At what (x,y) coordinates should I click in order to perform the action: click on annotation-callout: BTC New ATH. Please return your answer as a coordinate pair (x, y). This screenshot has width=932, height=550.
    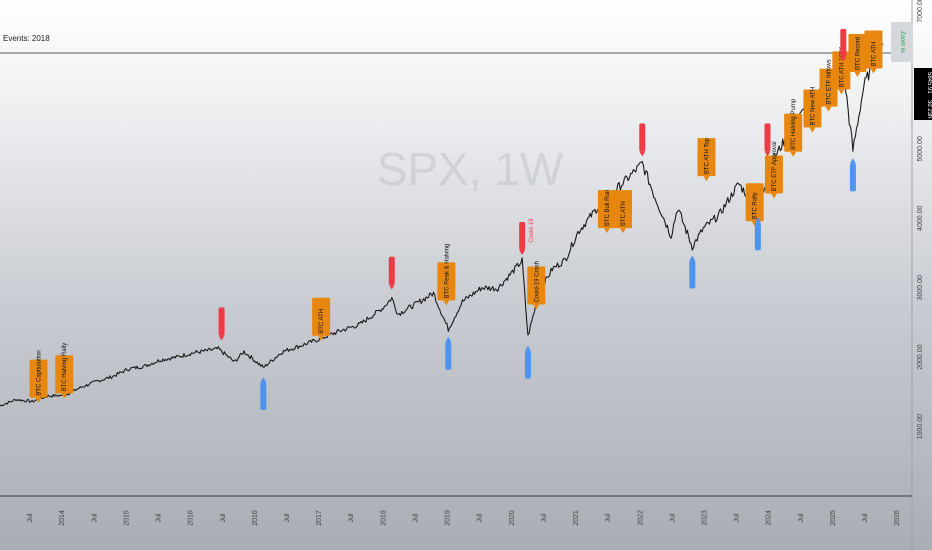
    Looking at the image, I should click on (812, 110).